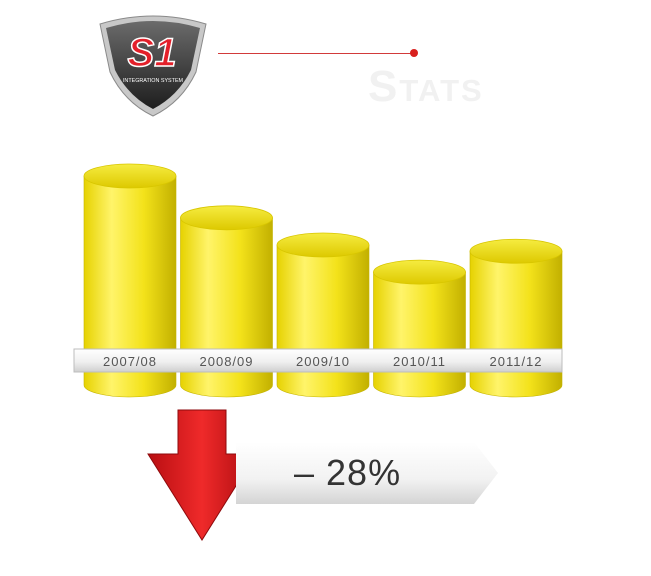  I want to click on logo-mark: S1, so click(152, 53).